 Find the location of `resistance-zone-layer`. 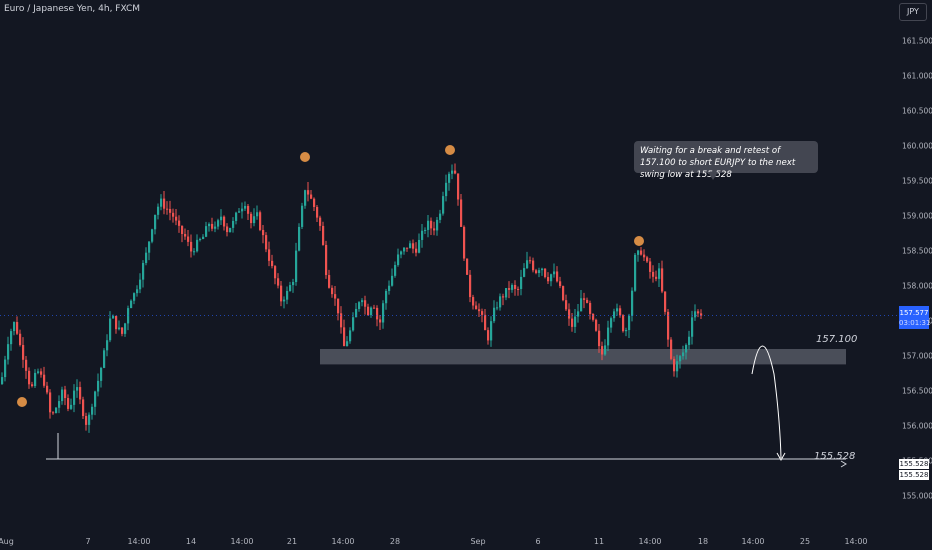

resistance-zone-layer is located at coordinates (583, 357).